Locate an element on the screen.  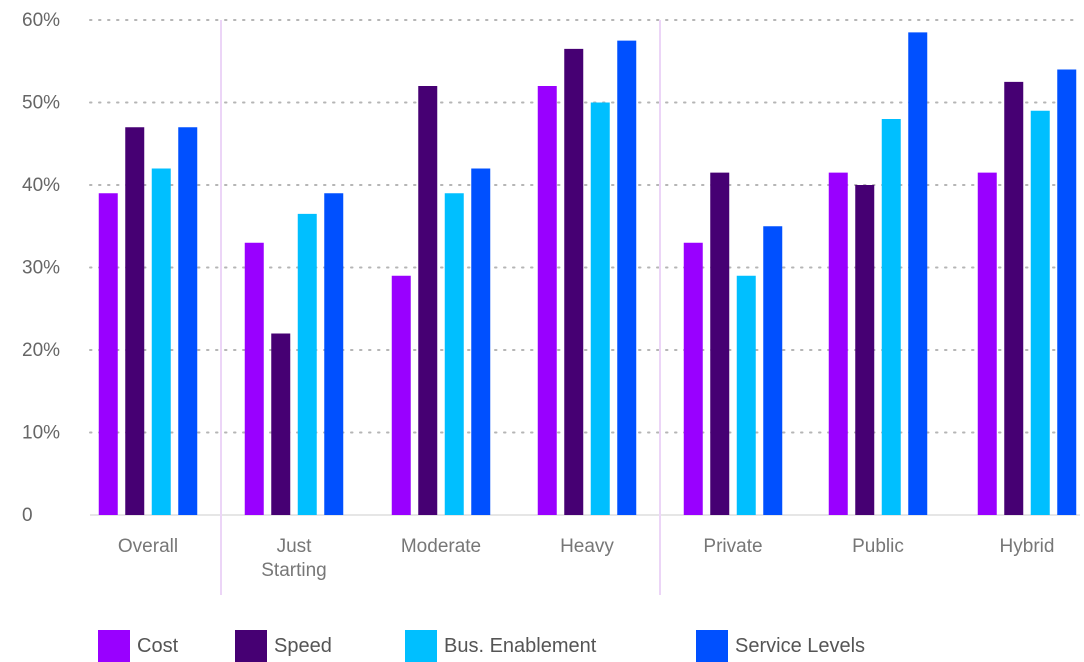
bar-speed-moderate is located at coordinates (428, 300).